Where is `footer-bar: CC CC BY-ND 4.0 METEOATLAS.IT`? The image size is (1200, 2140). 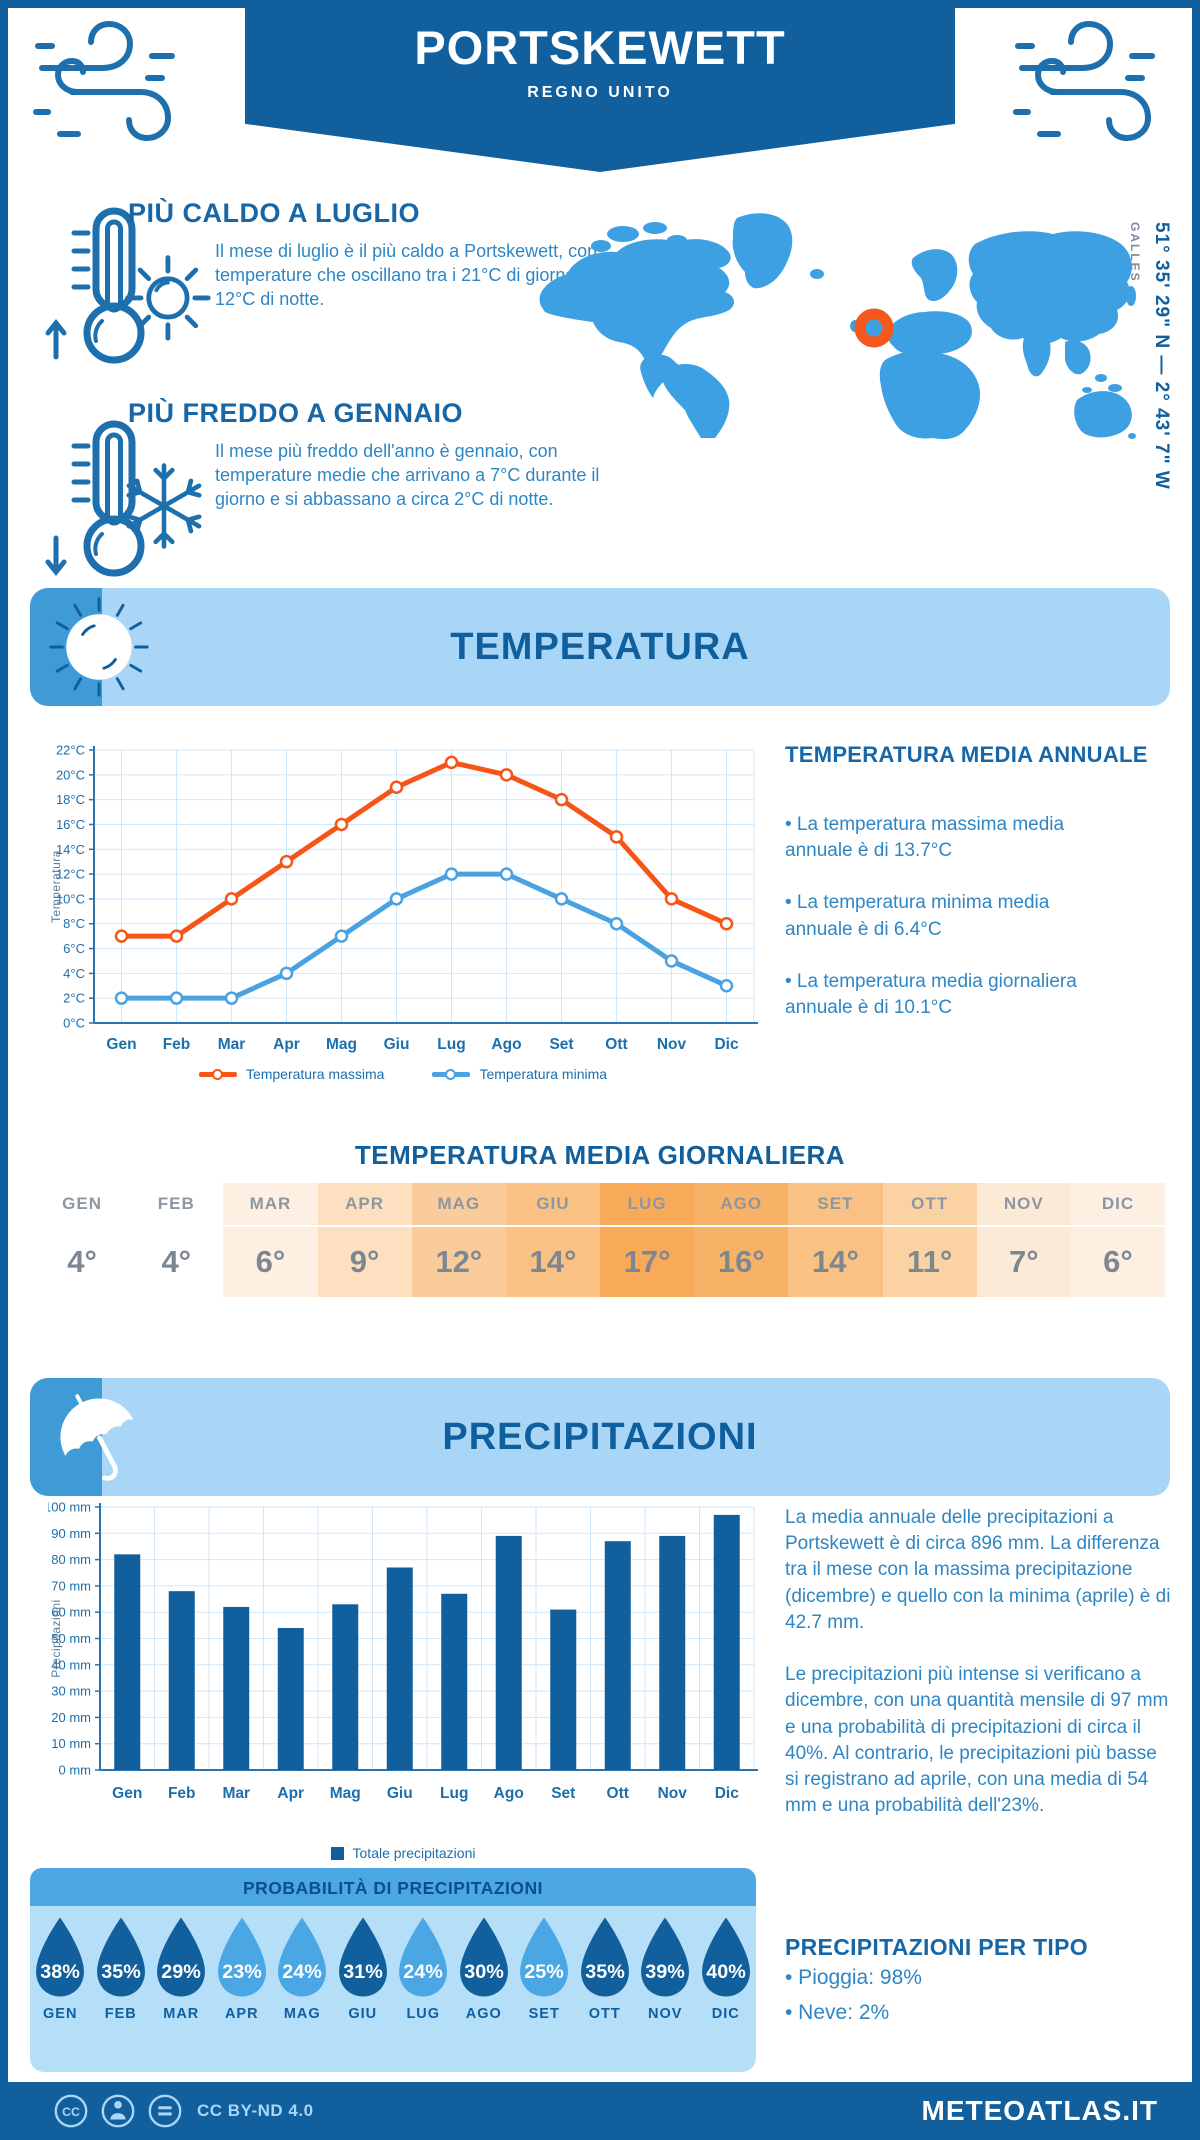
footer-bar: CC CC BY-ND 4.0 METEOATLAS.IT is located at coordinates (600, 2111).